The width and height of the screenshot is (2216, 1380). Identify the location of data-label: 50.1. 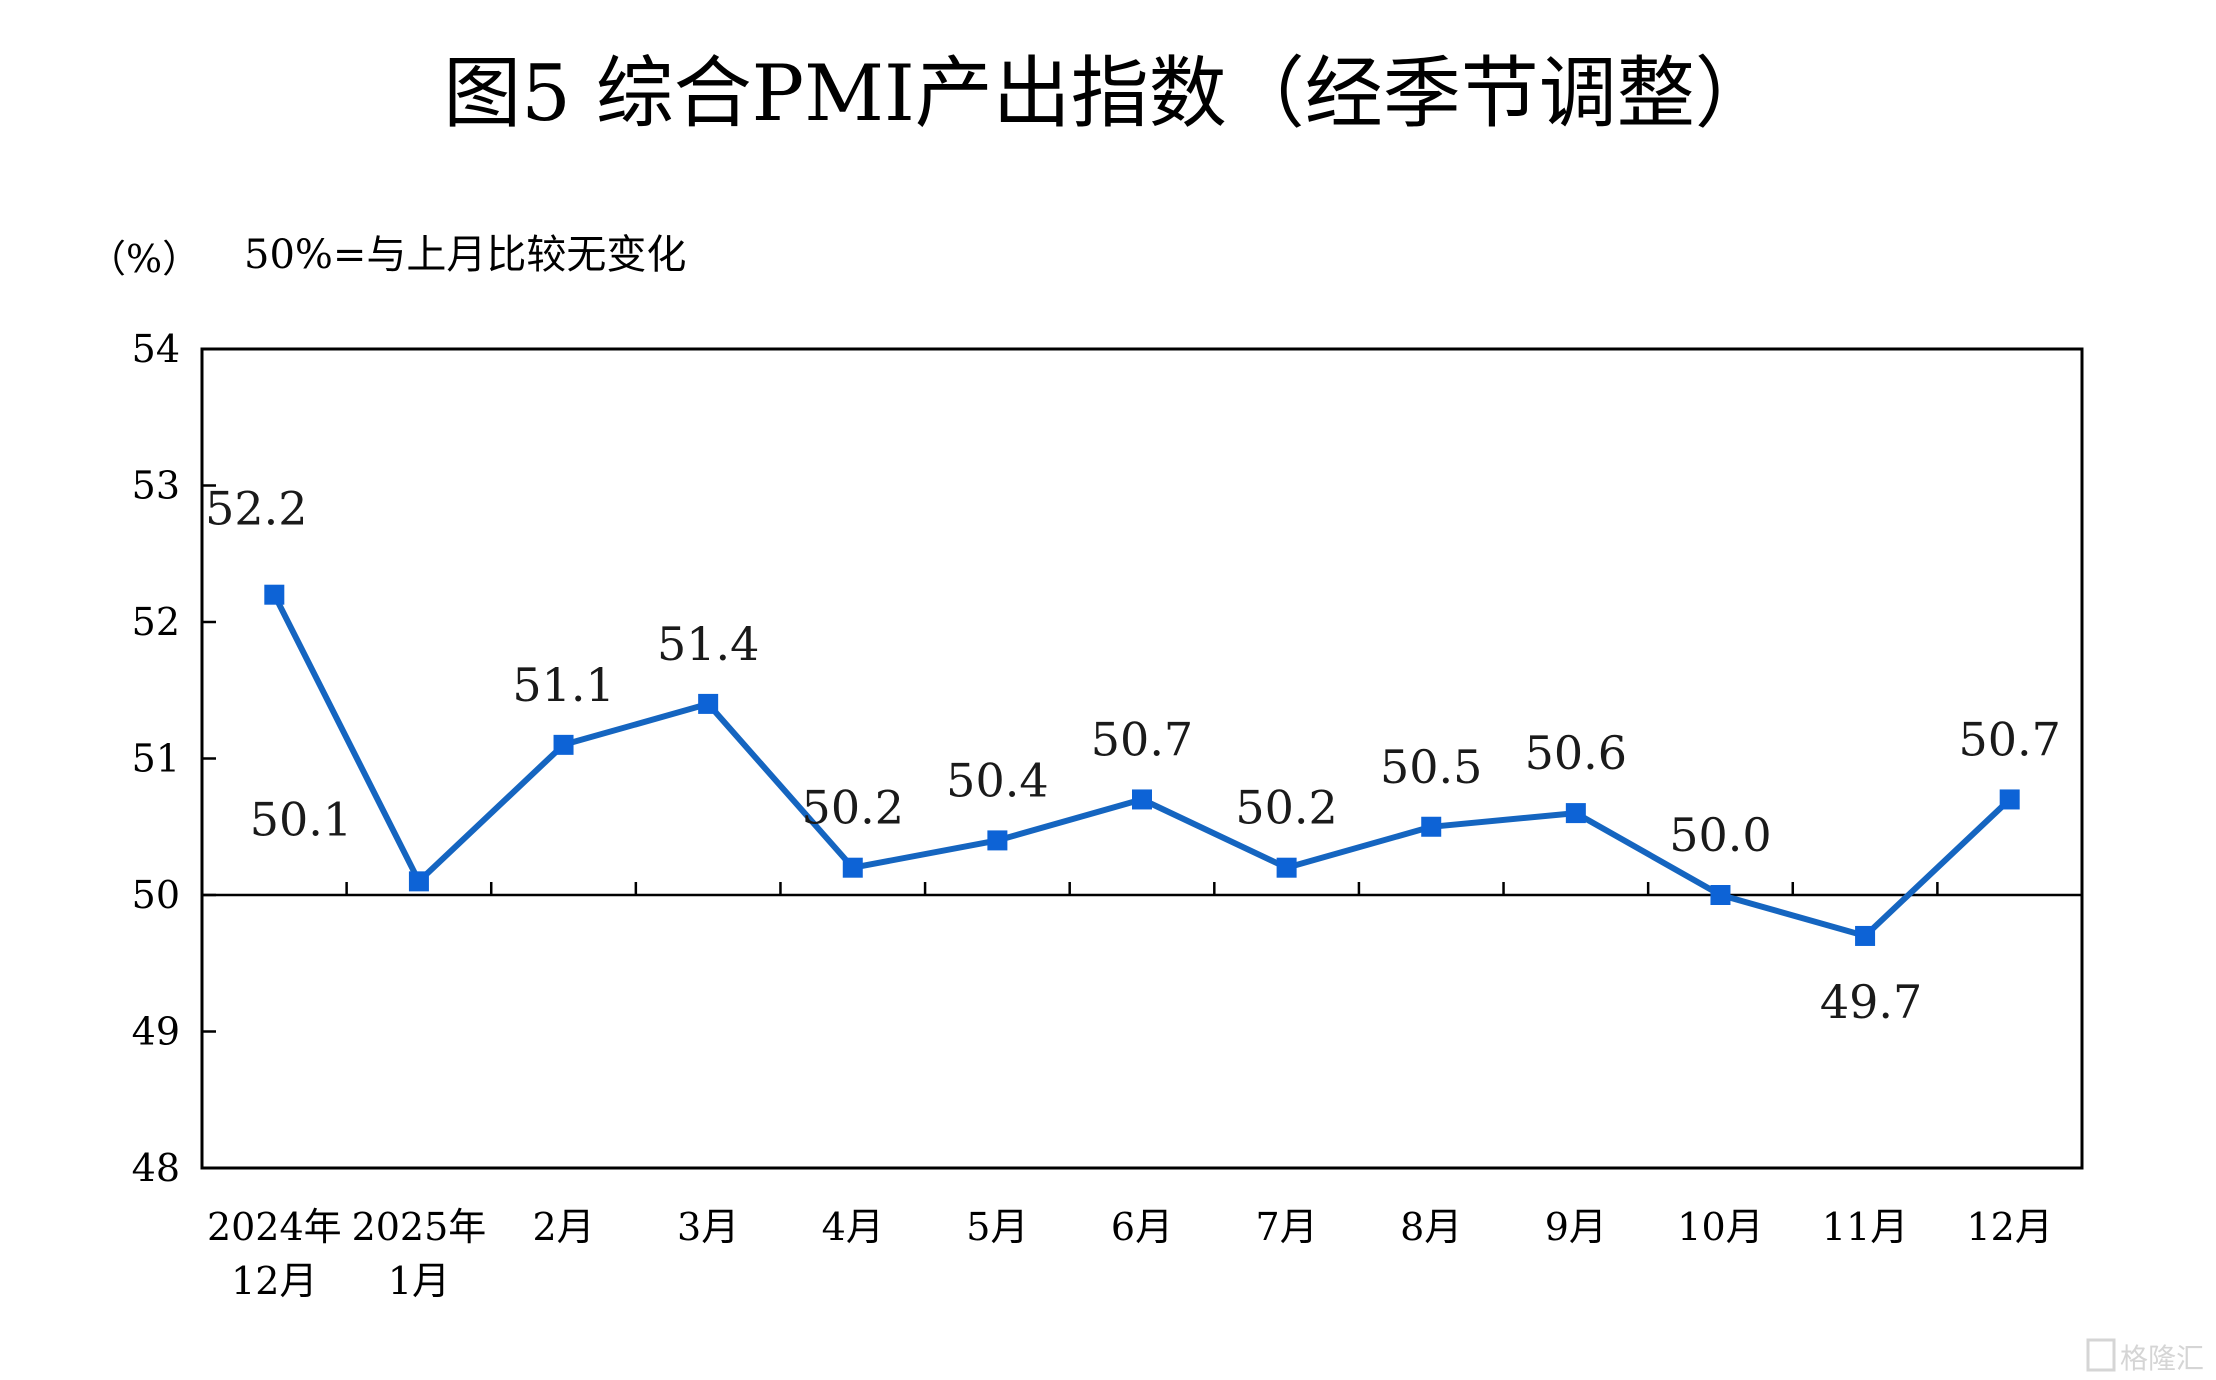
(301, 819).